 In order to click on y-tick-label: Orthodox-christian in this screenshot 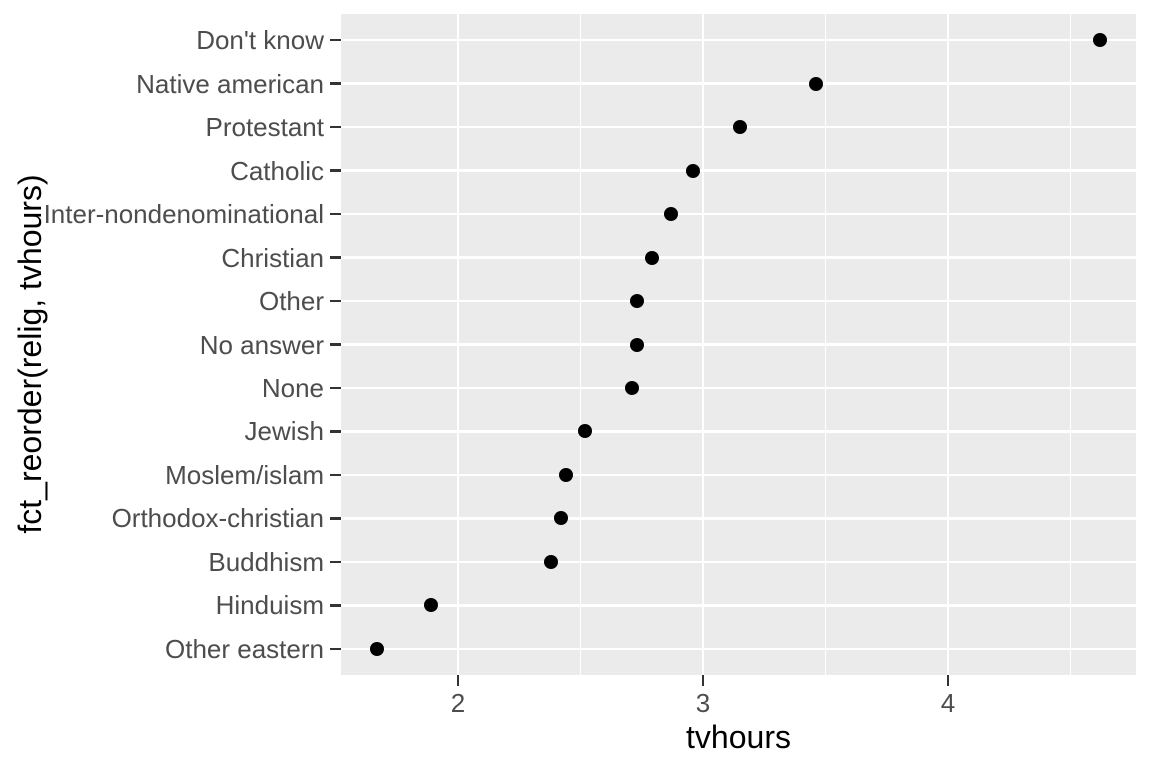, I will do `click(217, 518)`.